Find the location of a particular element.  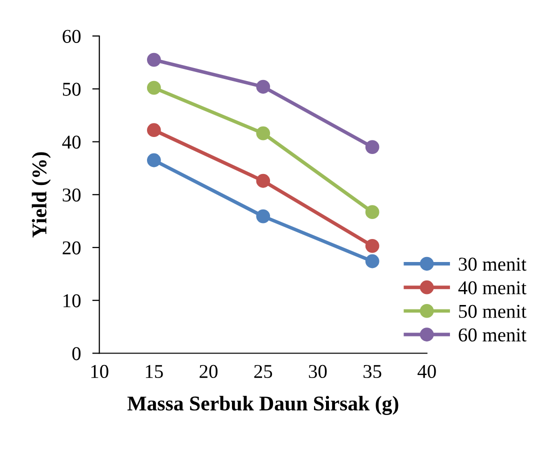

x-tick-label: 40 is located at coordinates (427, 371).